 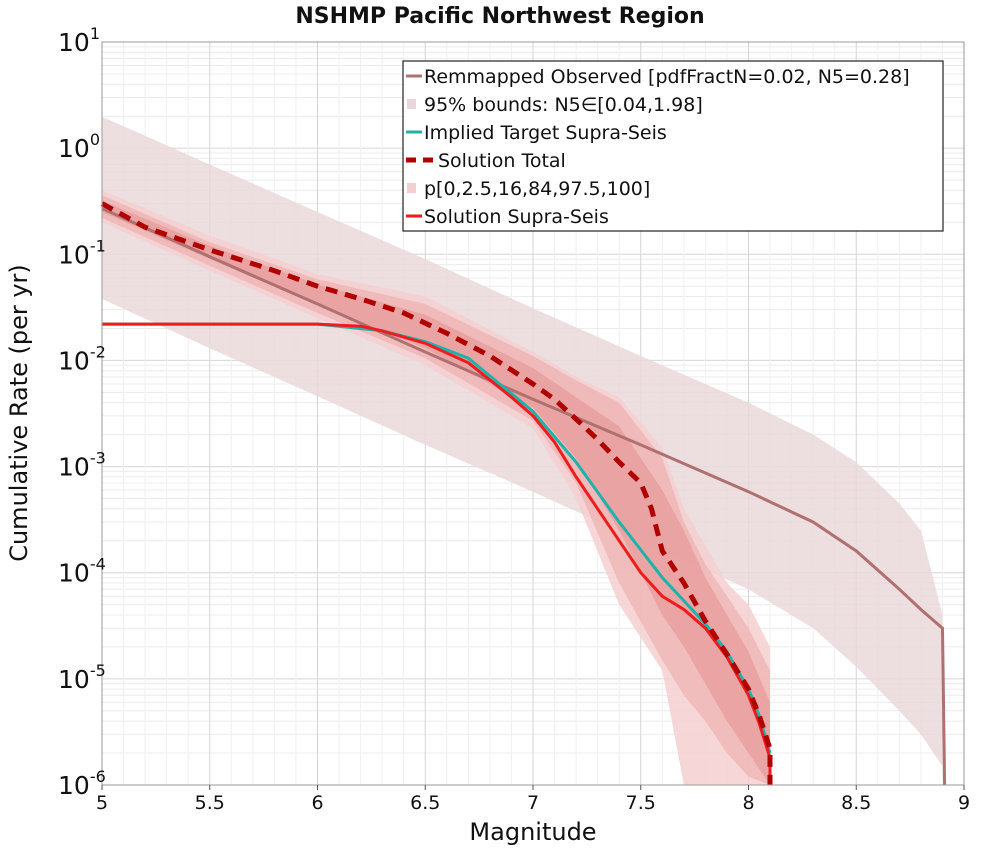 What do you see at coordinates (82, 252) in the screenshot?
I see `y-tick-label: 10⁻¹` at bounding box center [82, 252].